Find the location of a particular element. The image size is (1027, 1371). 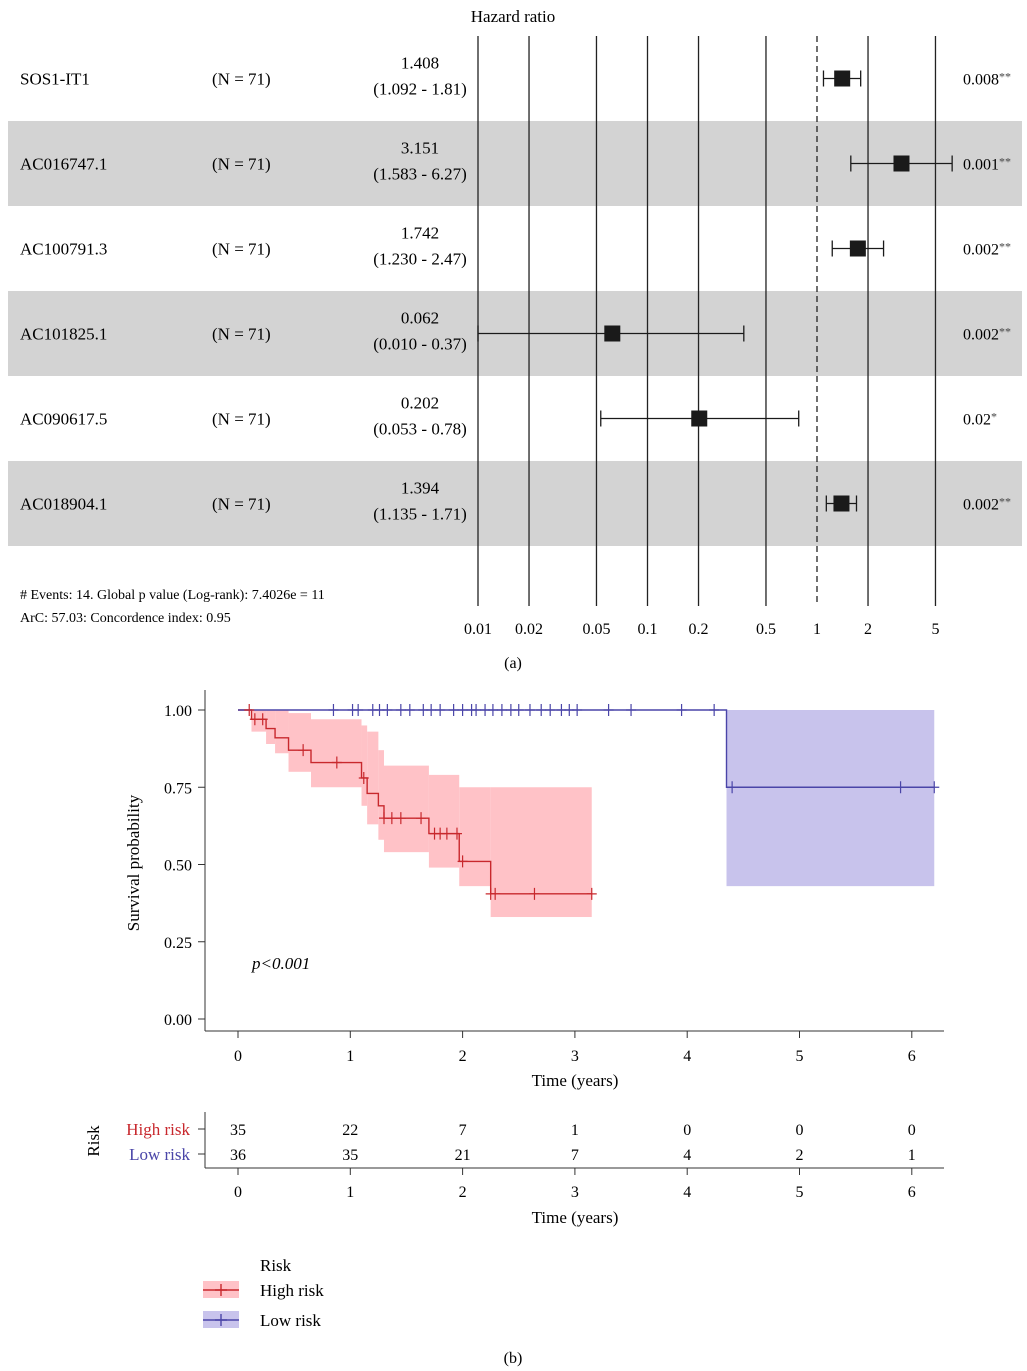

forest-row-hr: 1.394 is located at coordinates (420, 488).